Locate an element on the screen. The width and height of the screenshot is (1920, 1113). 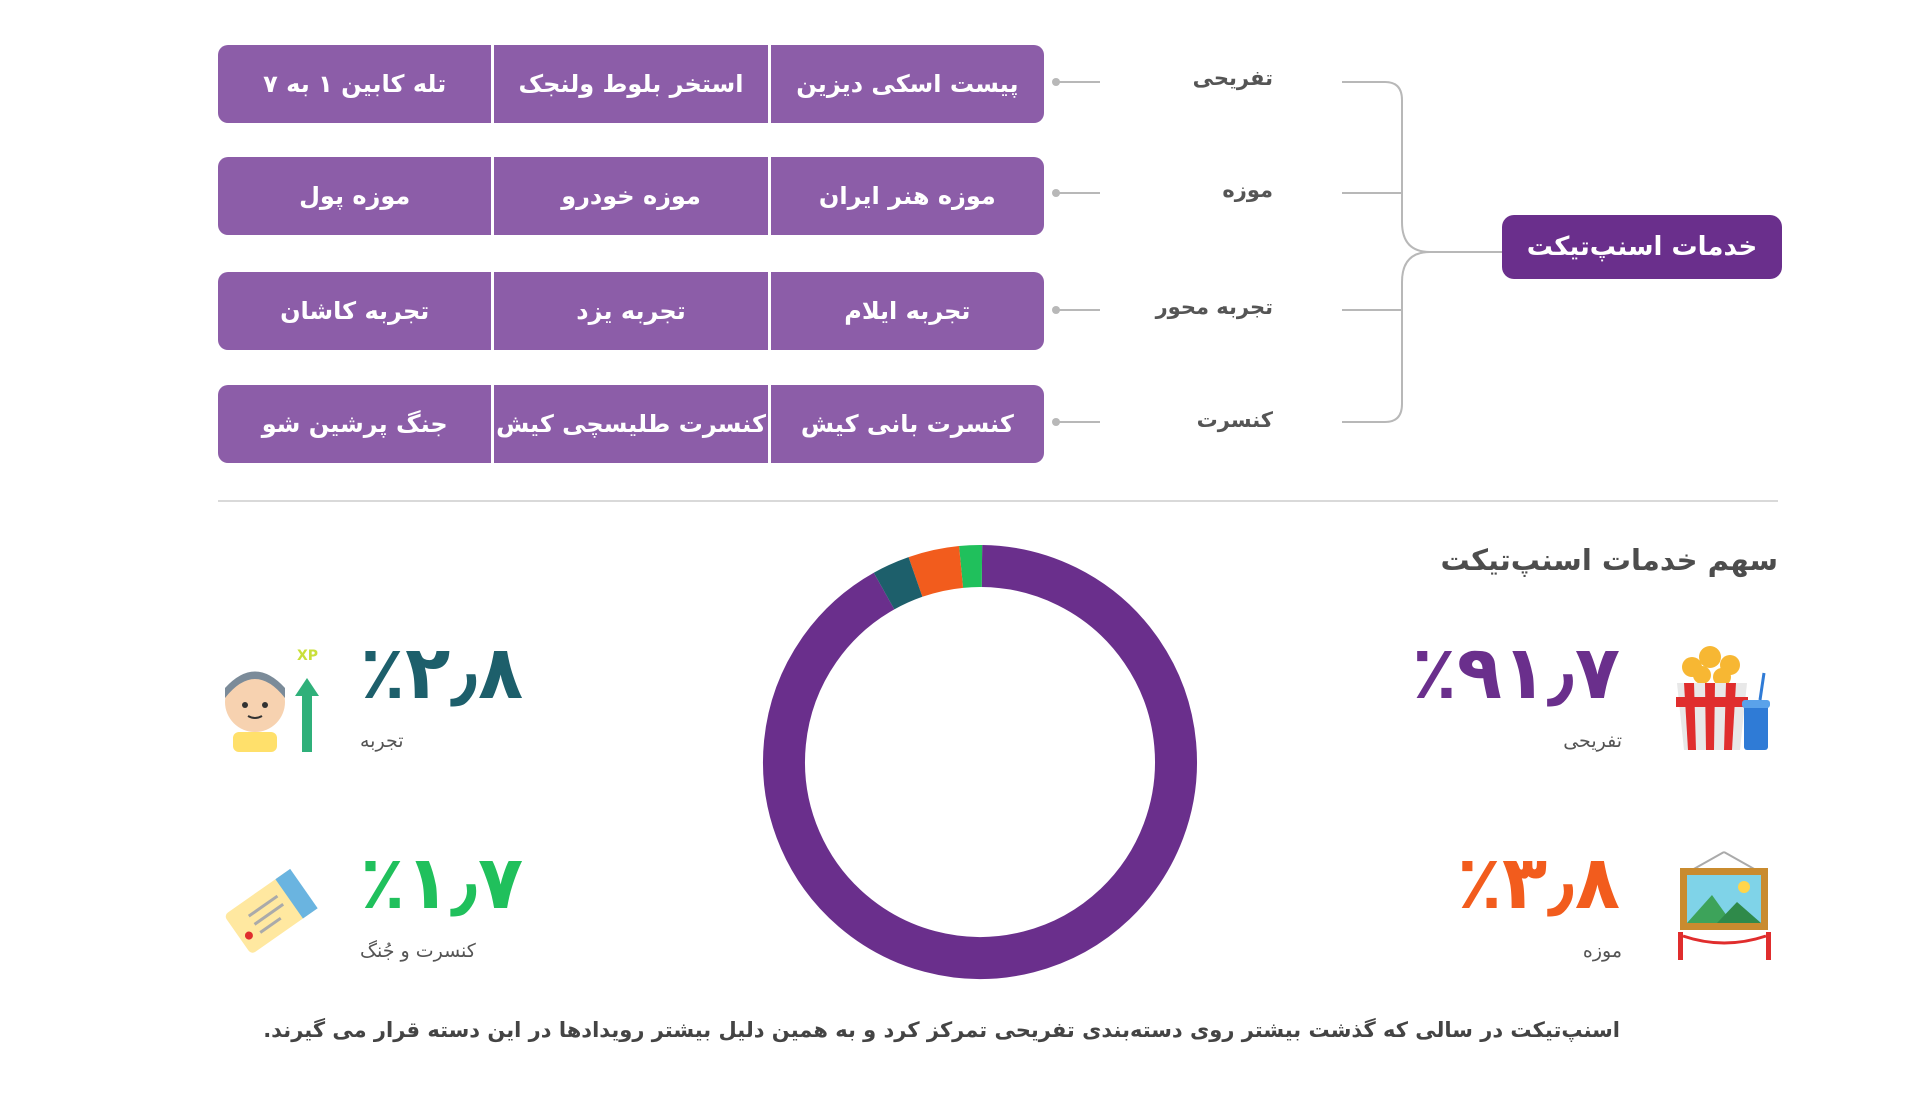
item-cell: موزه خودرو is located at coordinates (631, 196).